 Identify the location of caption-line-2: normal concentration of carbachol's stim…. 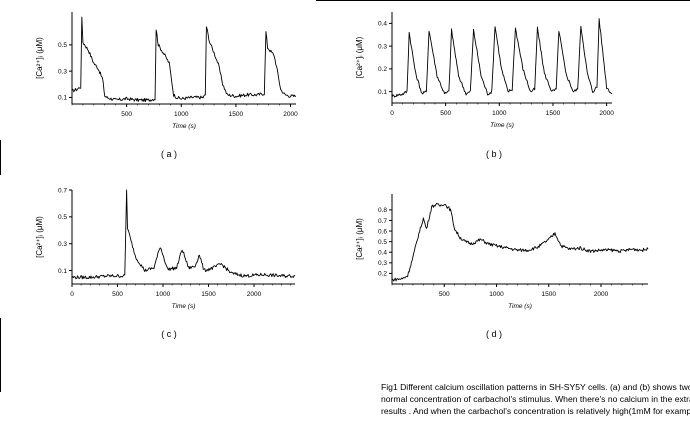
(535, 399).